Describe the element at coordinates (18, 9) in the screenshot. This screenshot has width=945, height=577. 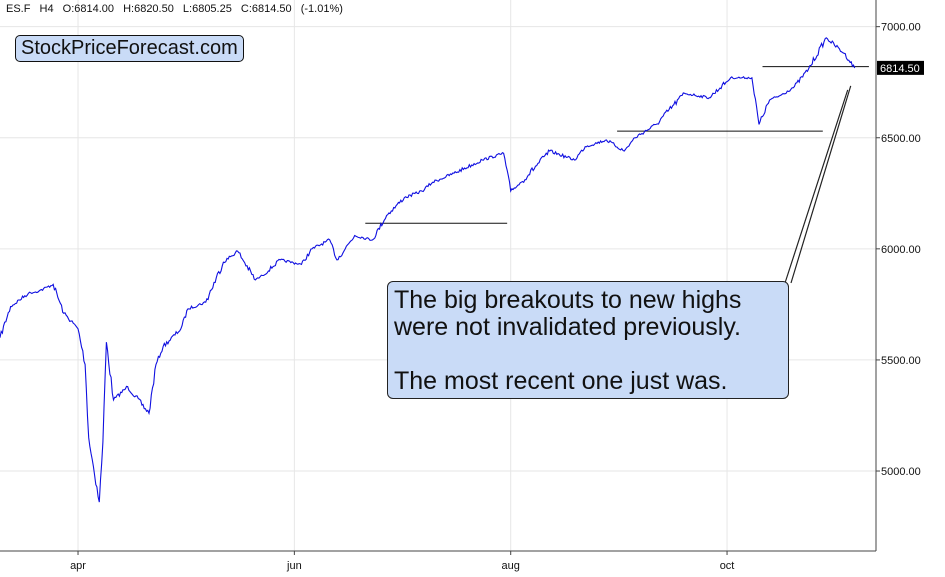
I see `symbol-label: ES.F` at that location.